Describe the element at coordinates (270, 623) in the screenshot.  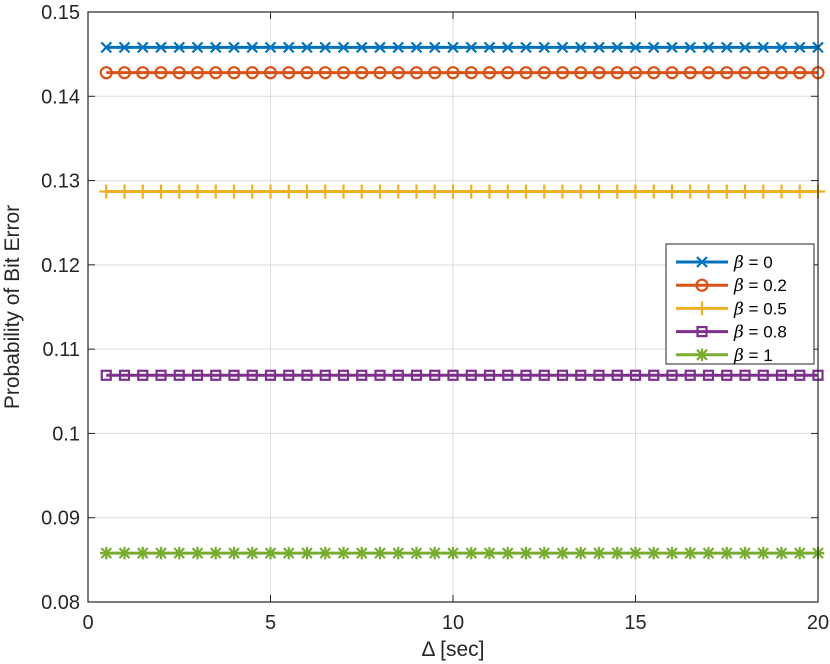
I see `x-tick-label: 5` at that location.